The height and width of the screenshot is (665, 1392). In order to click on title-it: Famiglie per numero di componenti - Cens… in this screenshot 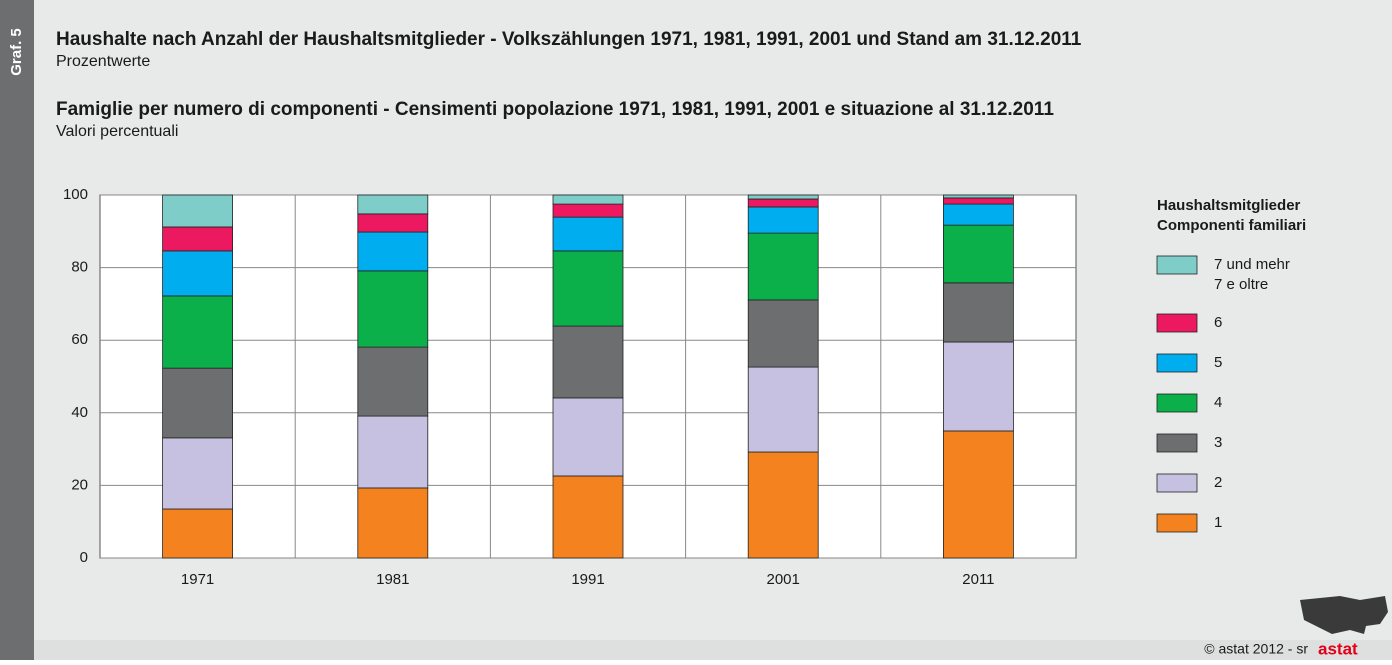, I will do `click(555, 109)`.